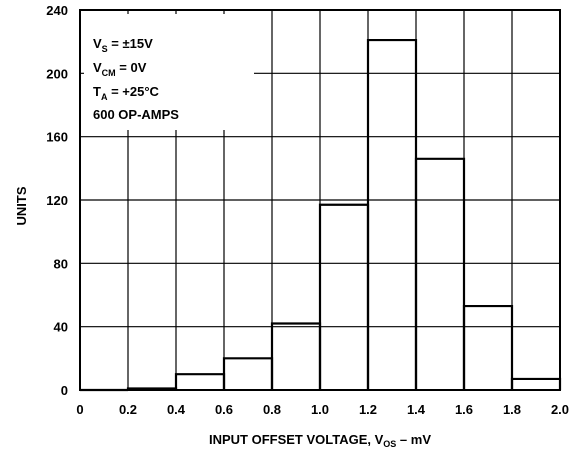  Describe the element at coordinates (224, 409) in the screenshot. I see `x-tick-label: 0.6` at that location.